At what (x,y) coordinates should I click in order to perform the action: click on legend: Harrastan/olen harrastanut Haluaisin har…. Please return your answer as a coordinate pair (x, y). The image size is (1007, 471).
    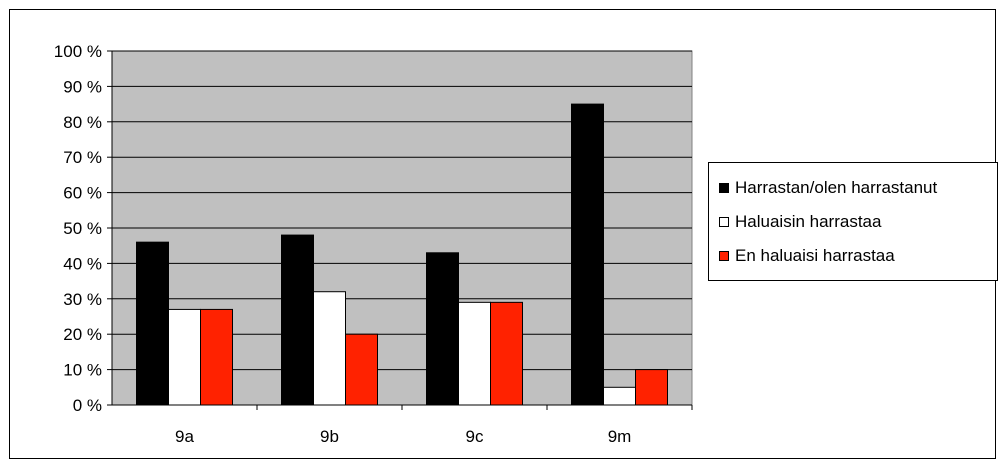
    Looking at the image, I should click on (853, 221).